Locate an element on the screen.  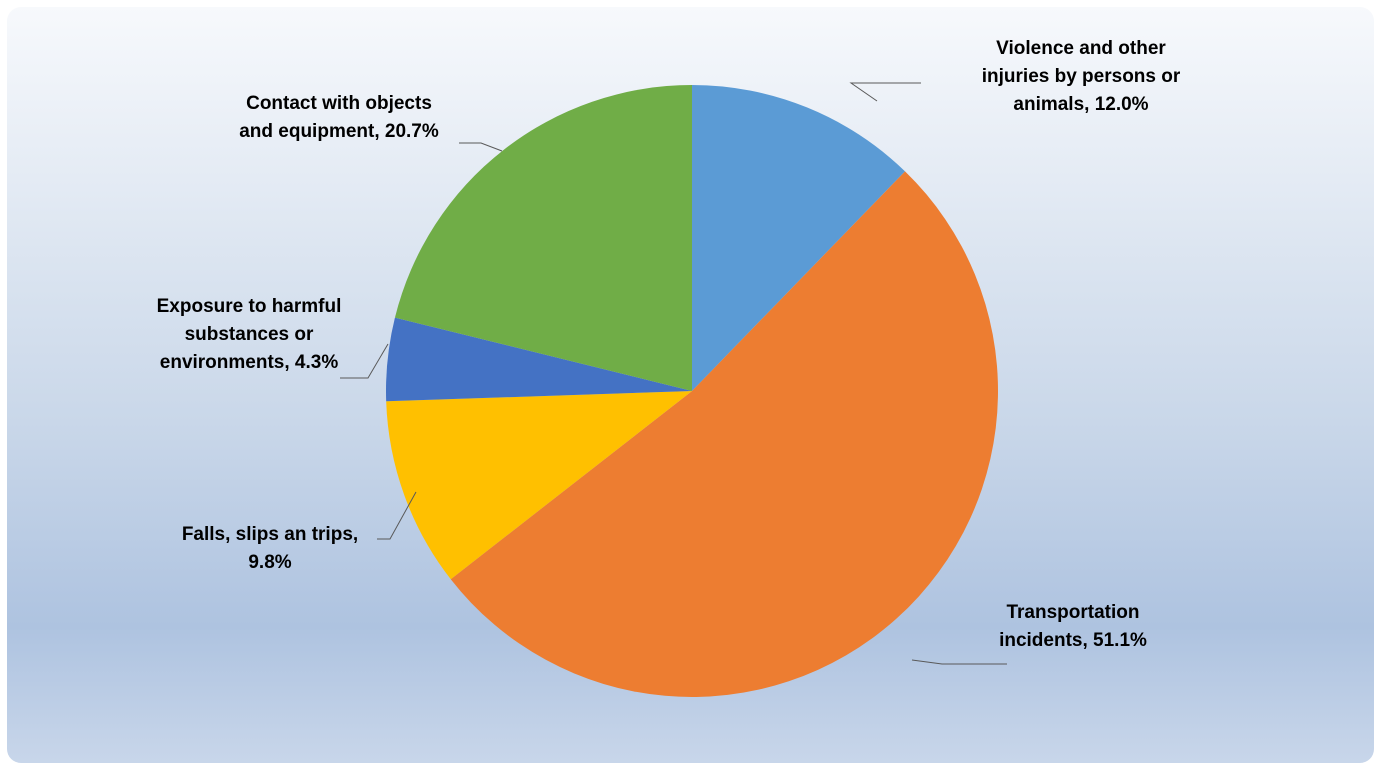
data-label-line: Violence and other is located at coordinates (1081, 48).